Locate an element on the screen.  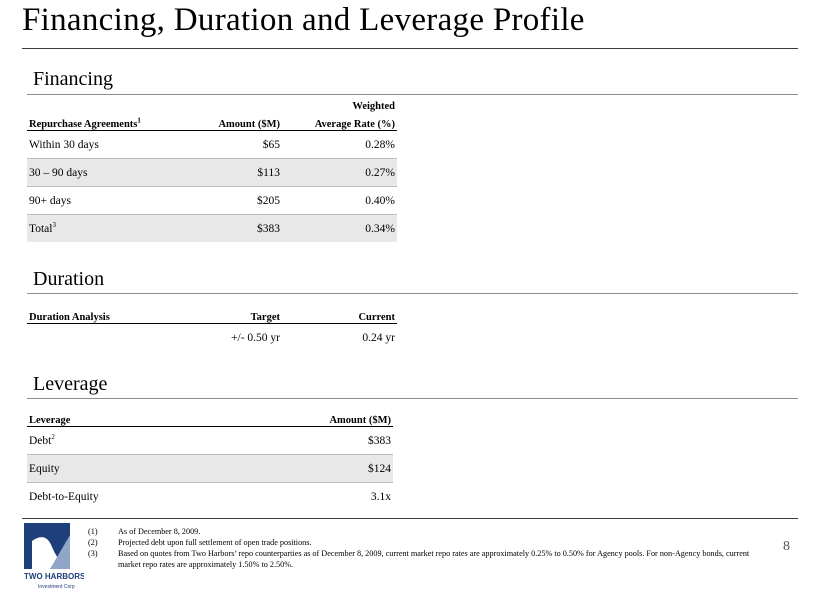
leverage-divider is located at coordinates (412, 398).